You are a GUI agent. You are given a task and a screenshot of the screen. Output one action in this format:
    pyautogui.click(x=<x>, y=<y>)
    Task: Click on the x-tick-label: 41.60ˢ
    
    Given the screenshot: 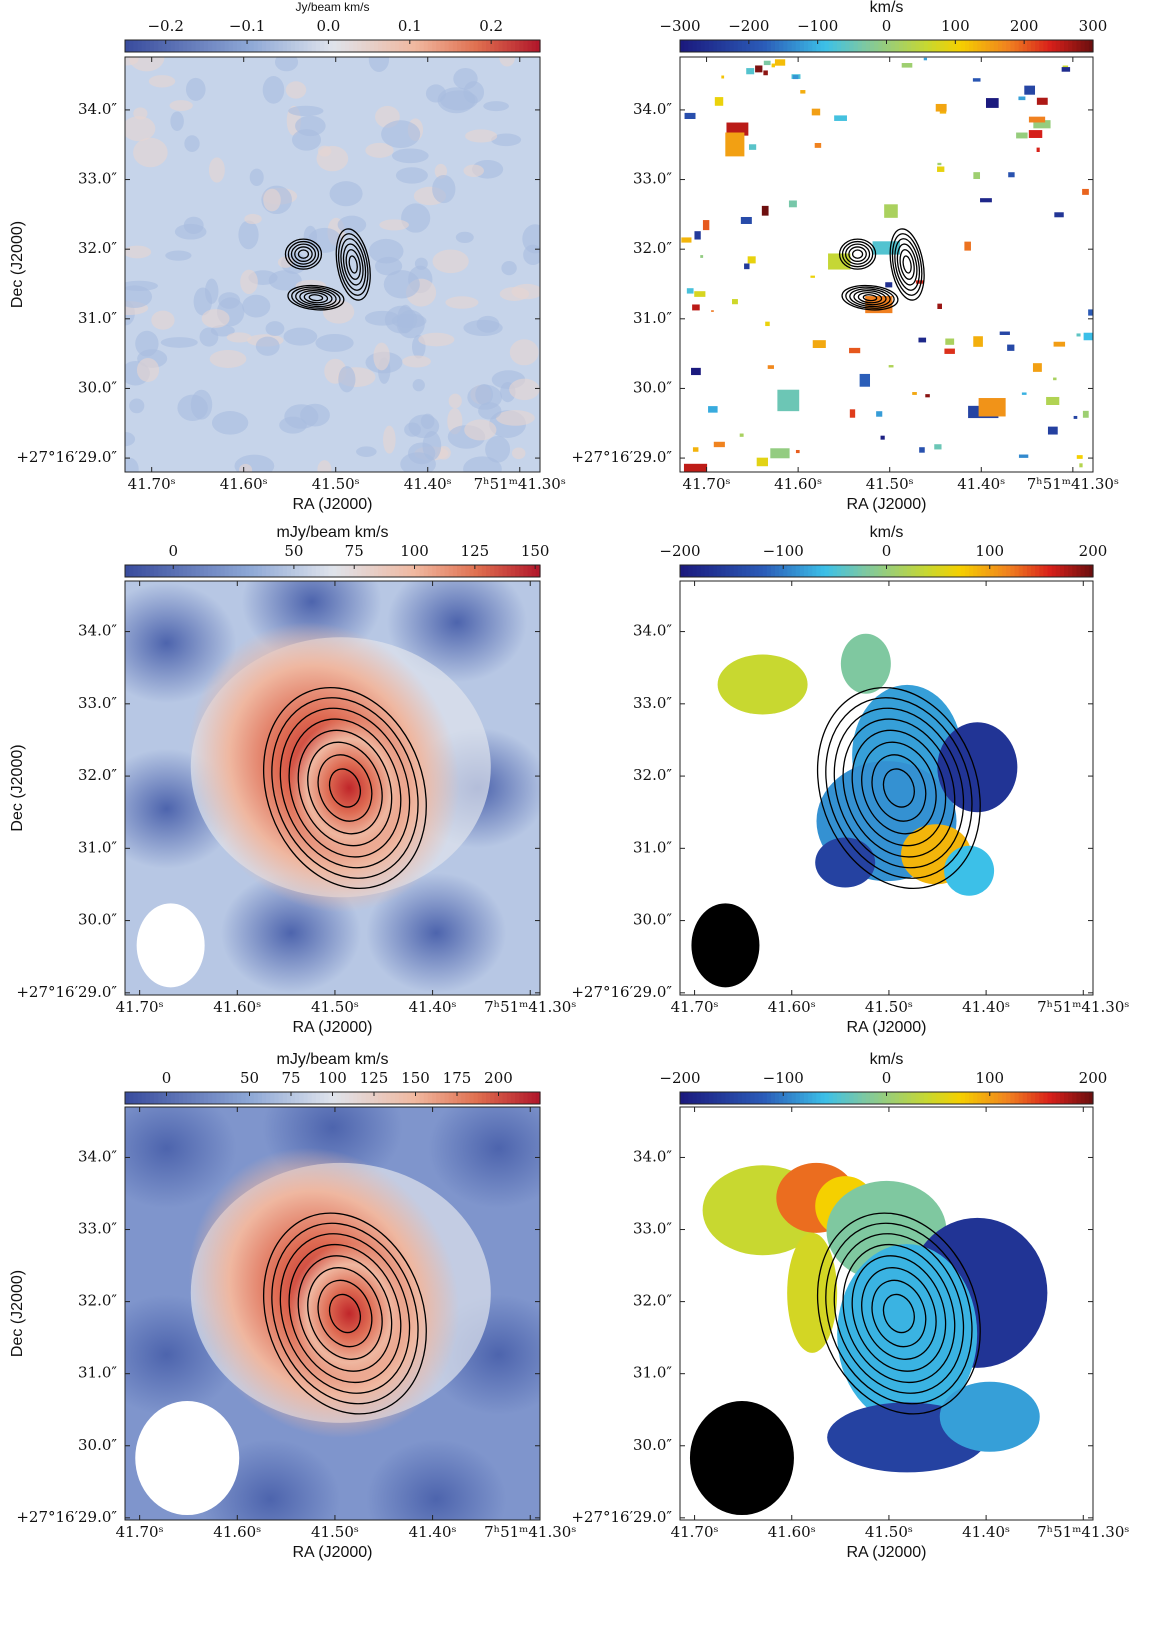 What is the action you would take?
    pyautogui.click(x=237, y=1007)
    